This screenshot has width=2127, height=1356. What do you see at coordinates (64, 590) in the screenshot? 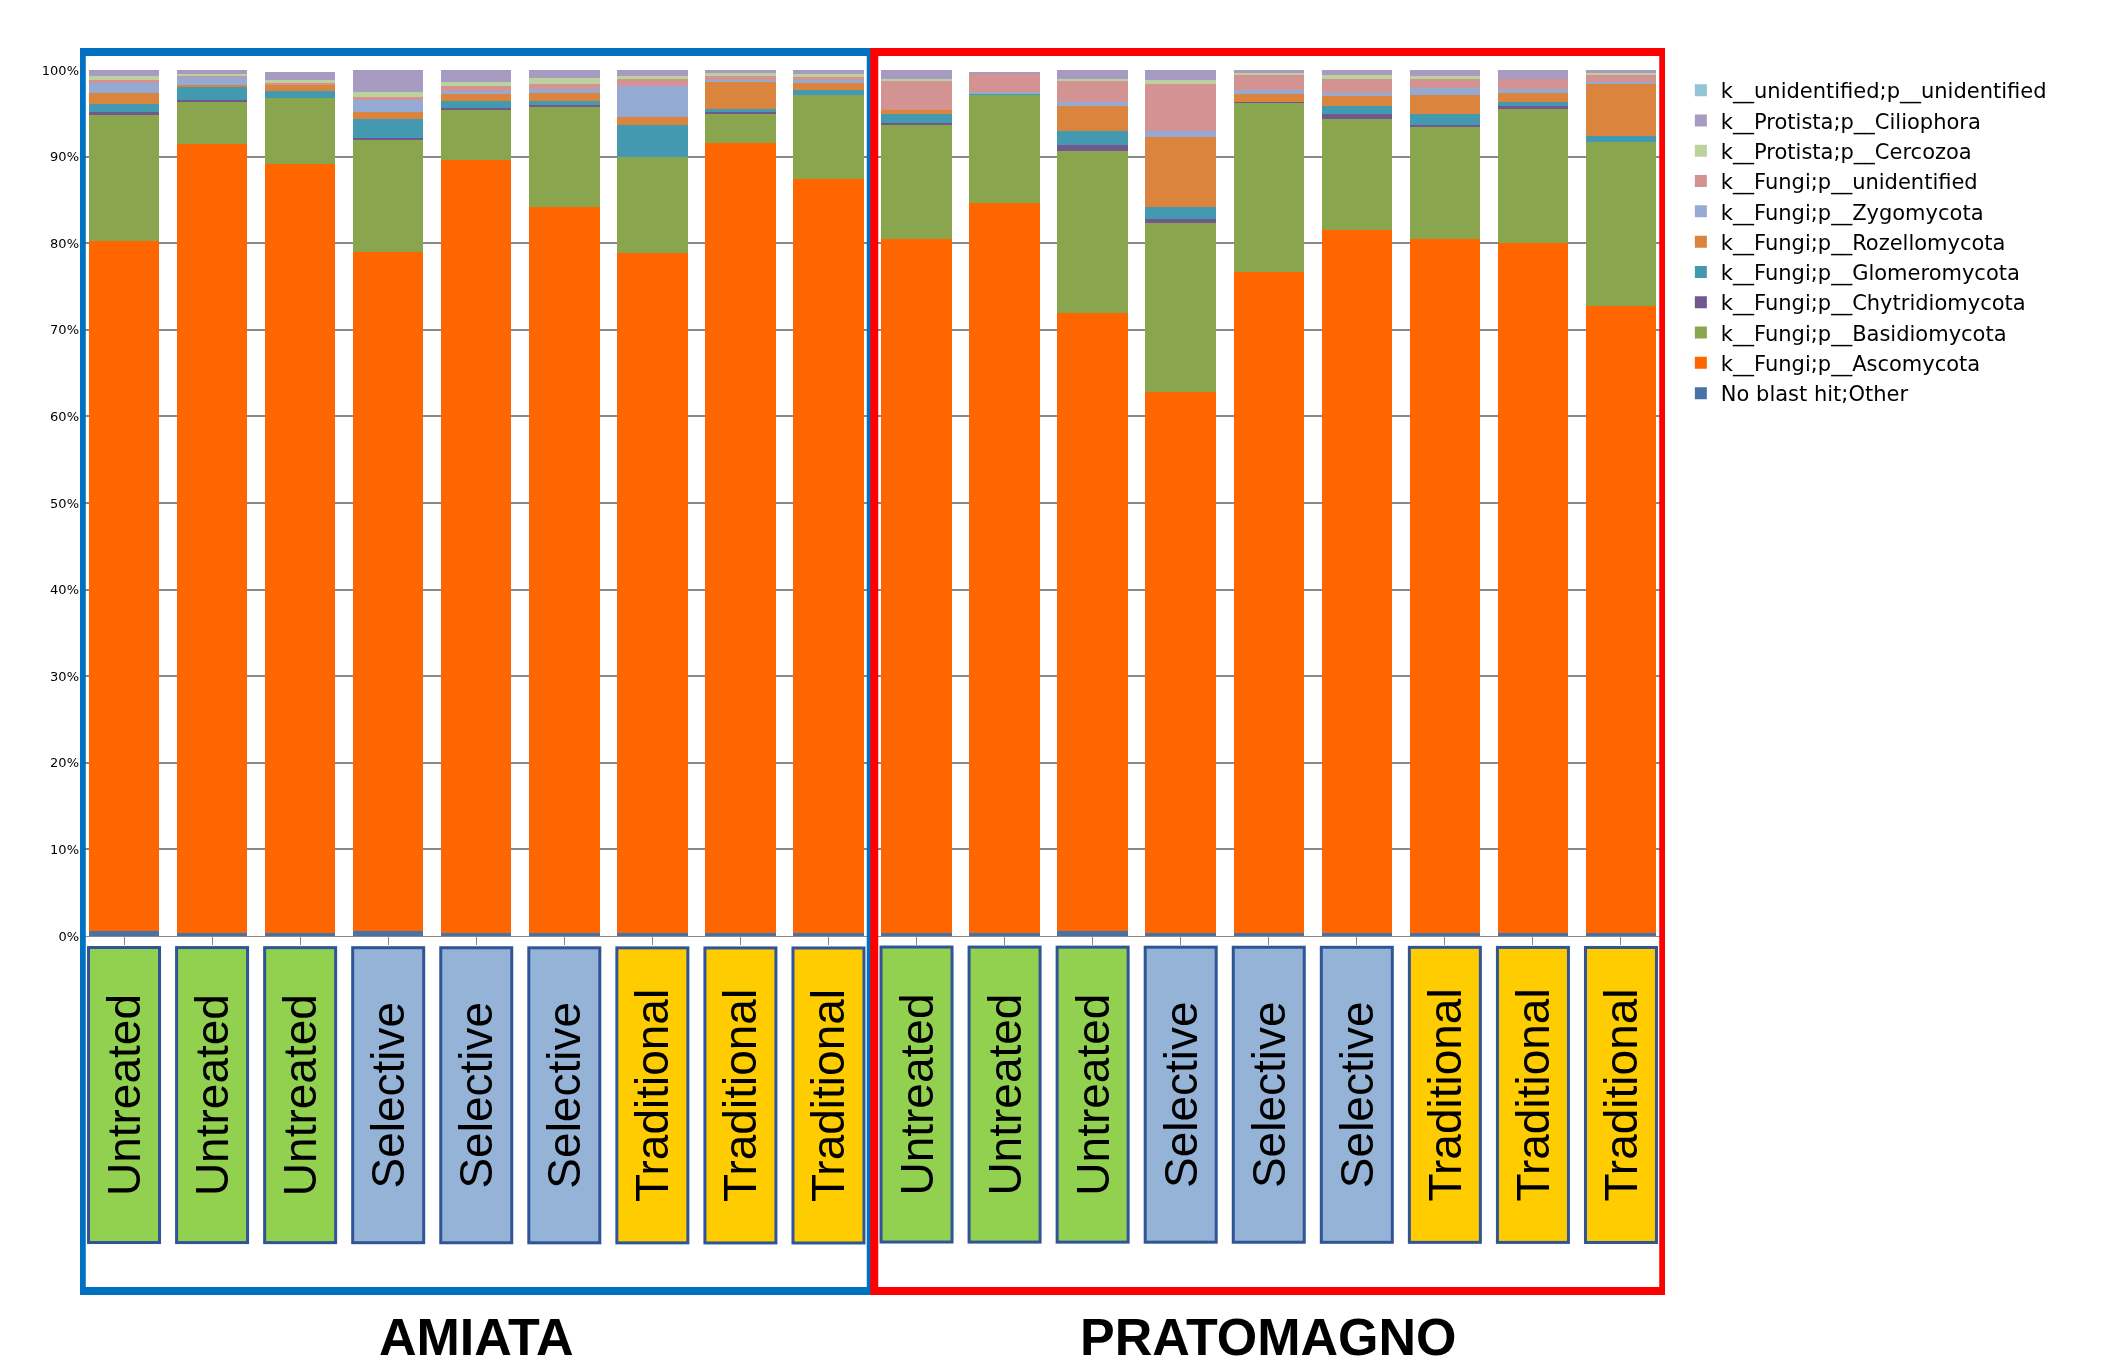
I see `y-tick-label: 40%` at bounding box center [64, 590].